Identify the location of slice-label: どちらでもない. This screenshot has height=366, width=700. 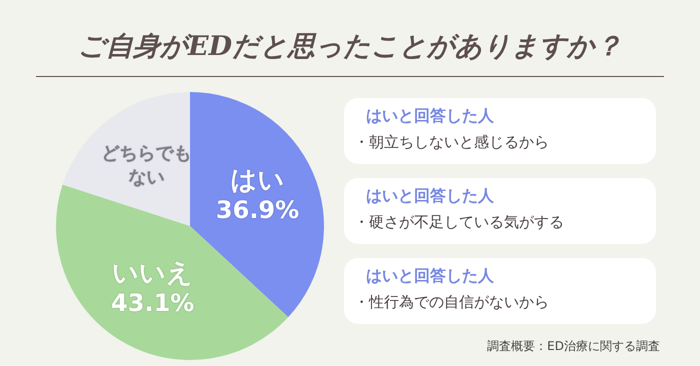
(147, 165).